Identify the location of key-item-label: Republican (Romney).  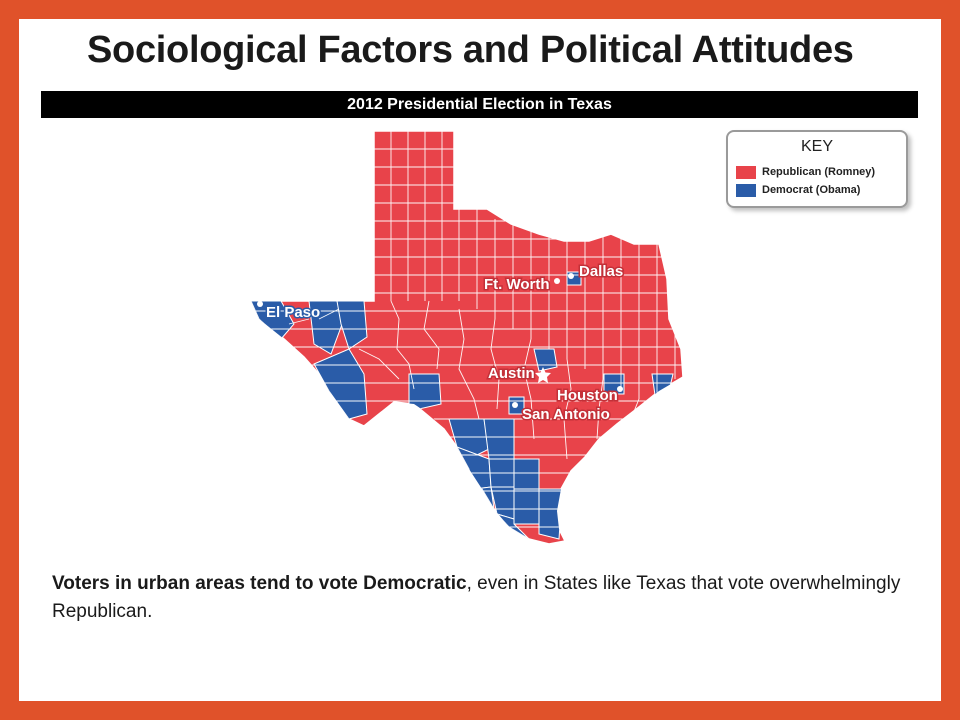
(819, 172).